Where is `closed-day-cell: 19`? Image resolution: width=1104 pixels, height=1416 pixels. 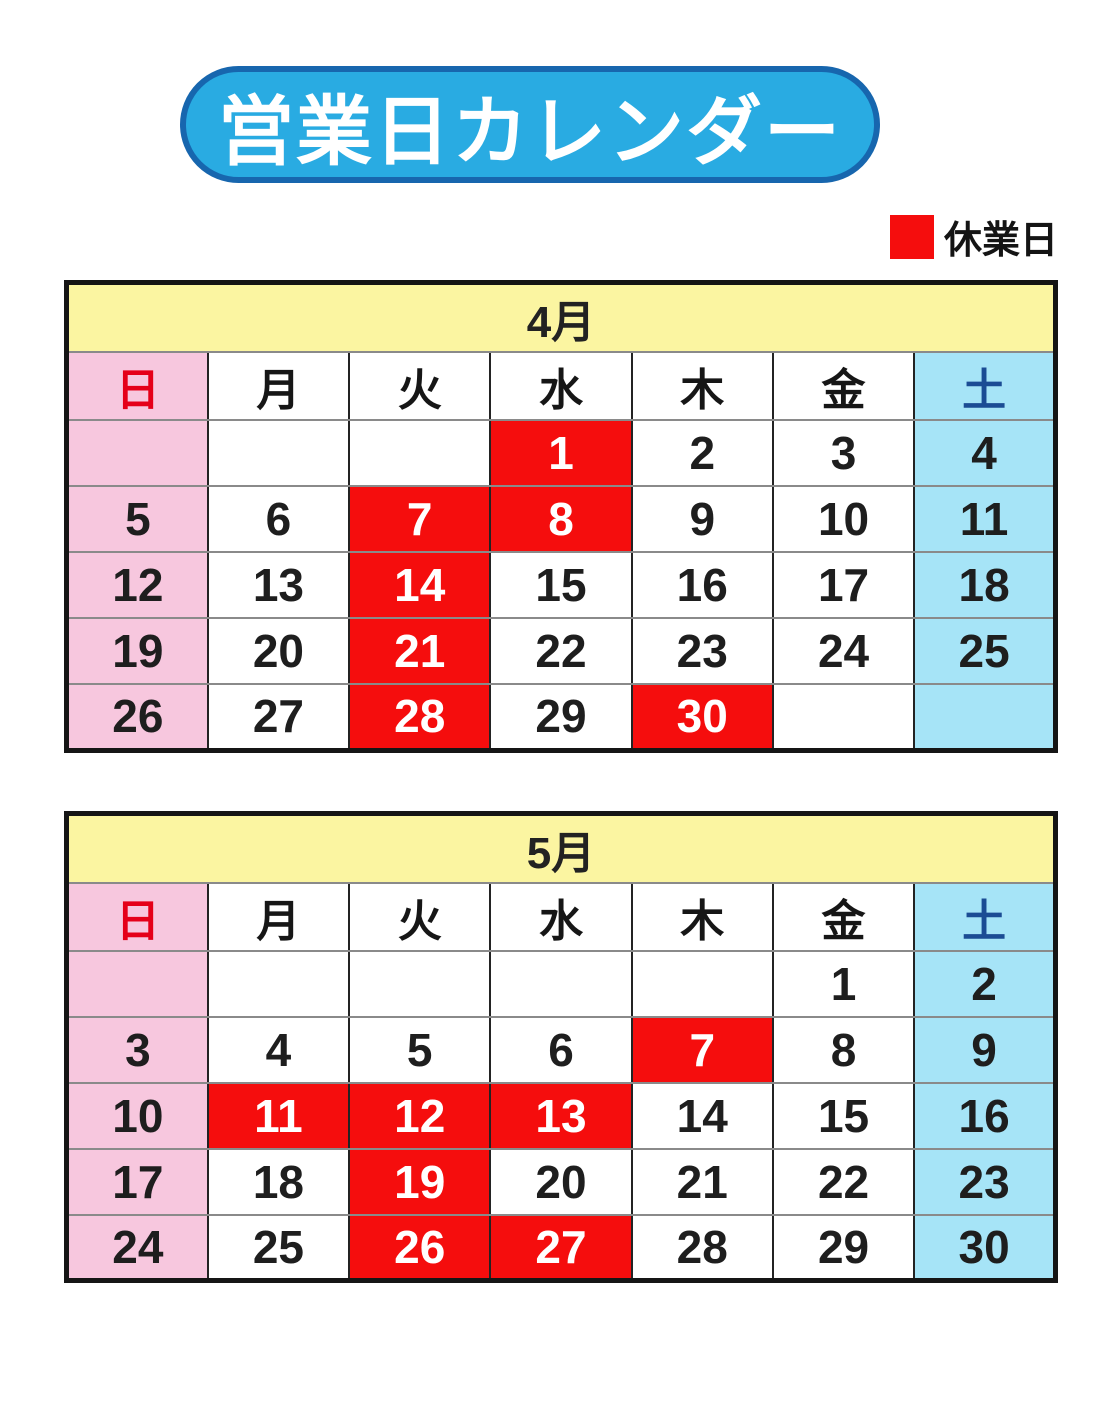
closed-day-cell: 19 is located at coordinates (420, 1181).